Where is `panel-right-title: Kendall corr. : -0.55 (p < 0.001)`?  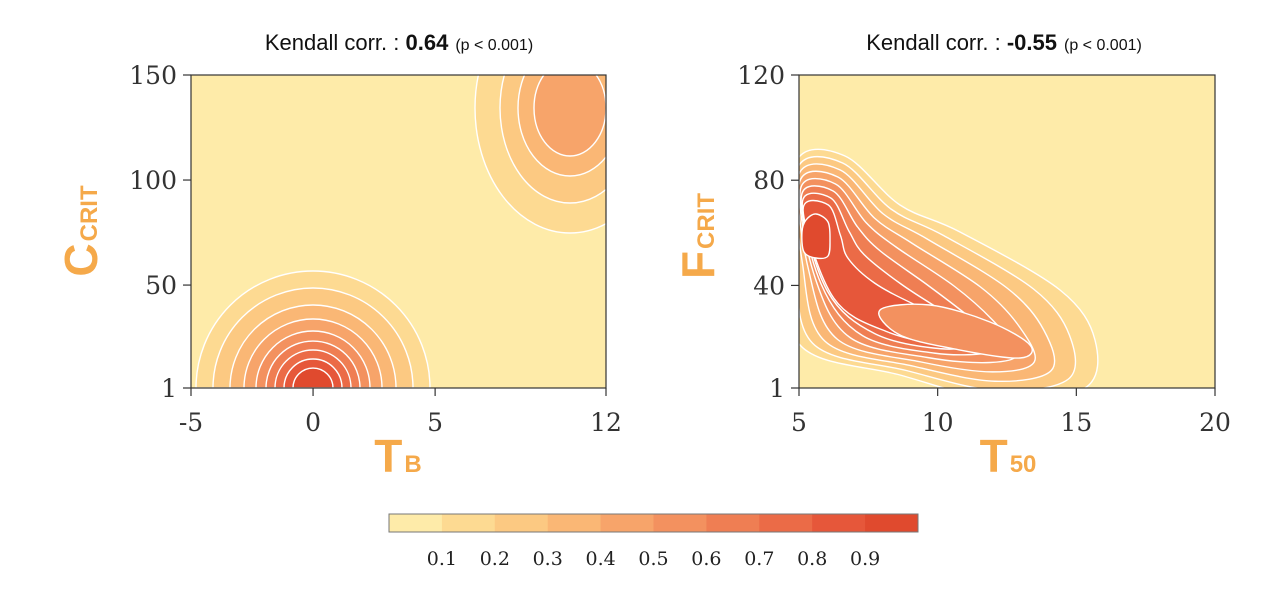 panel-right-title: Kendall corr. : -0.55 (p < 0.001) is located at coordinates (1004, 42).